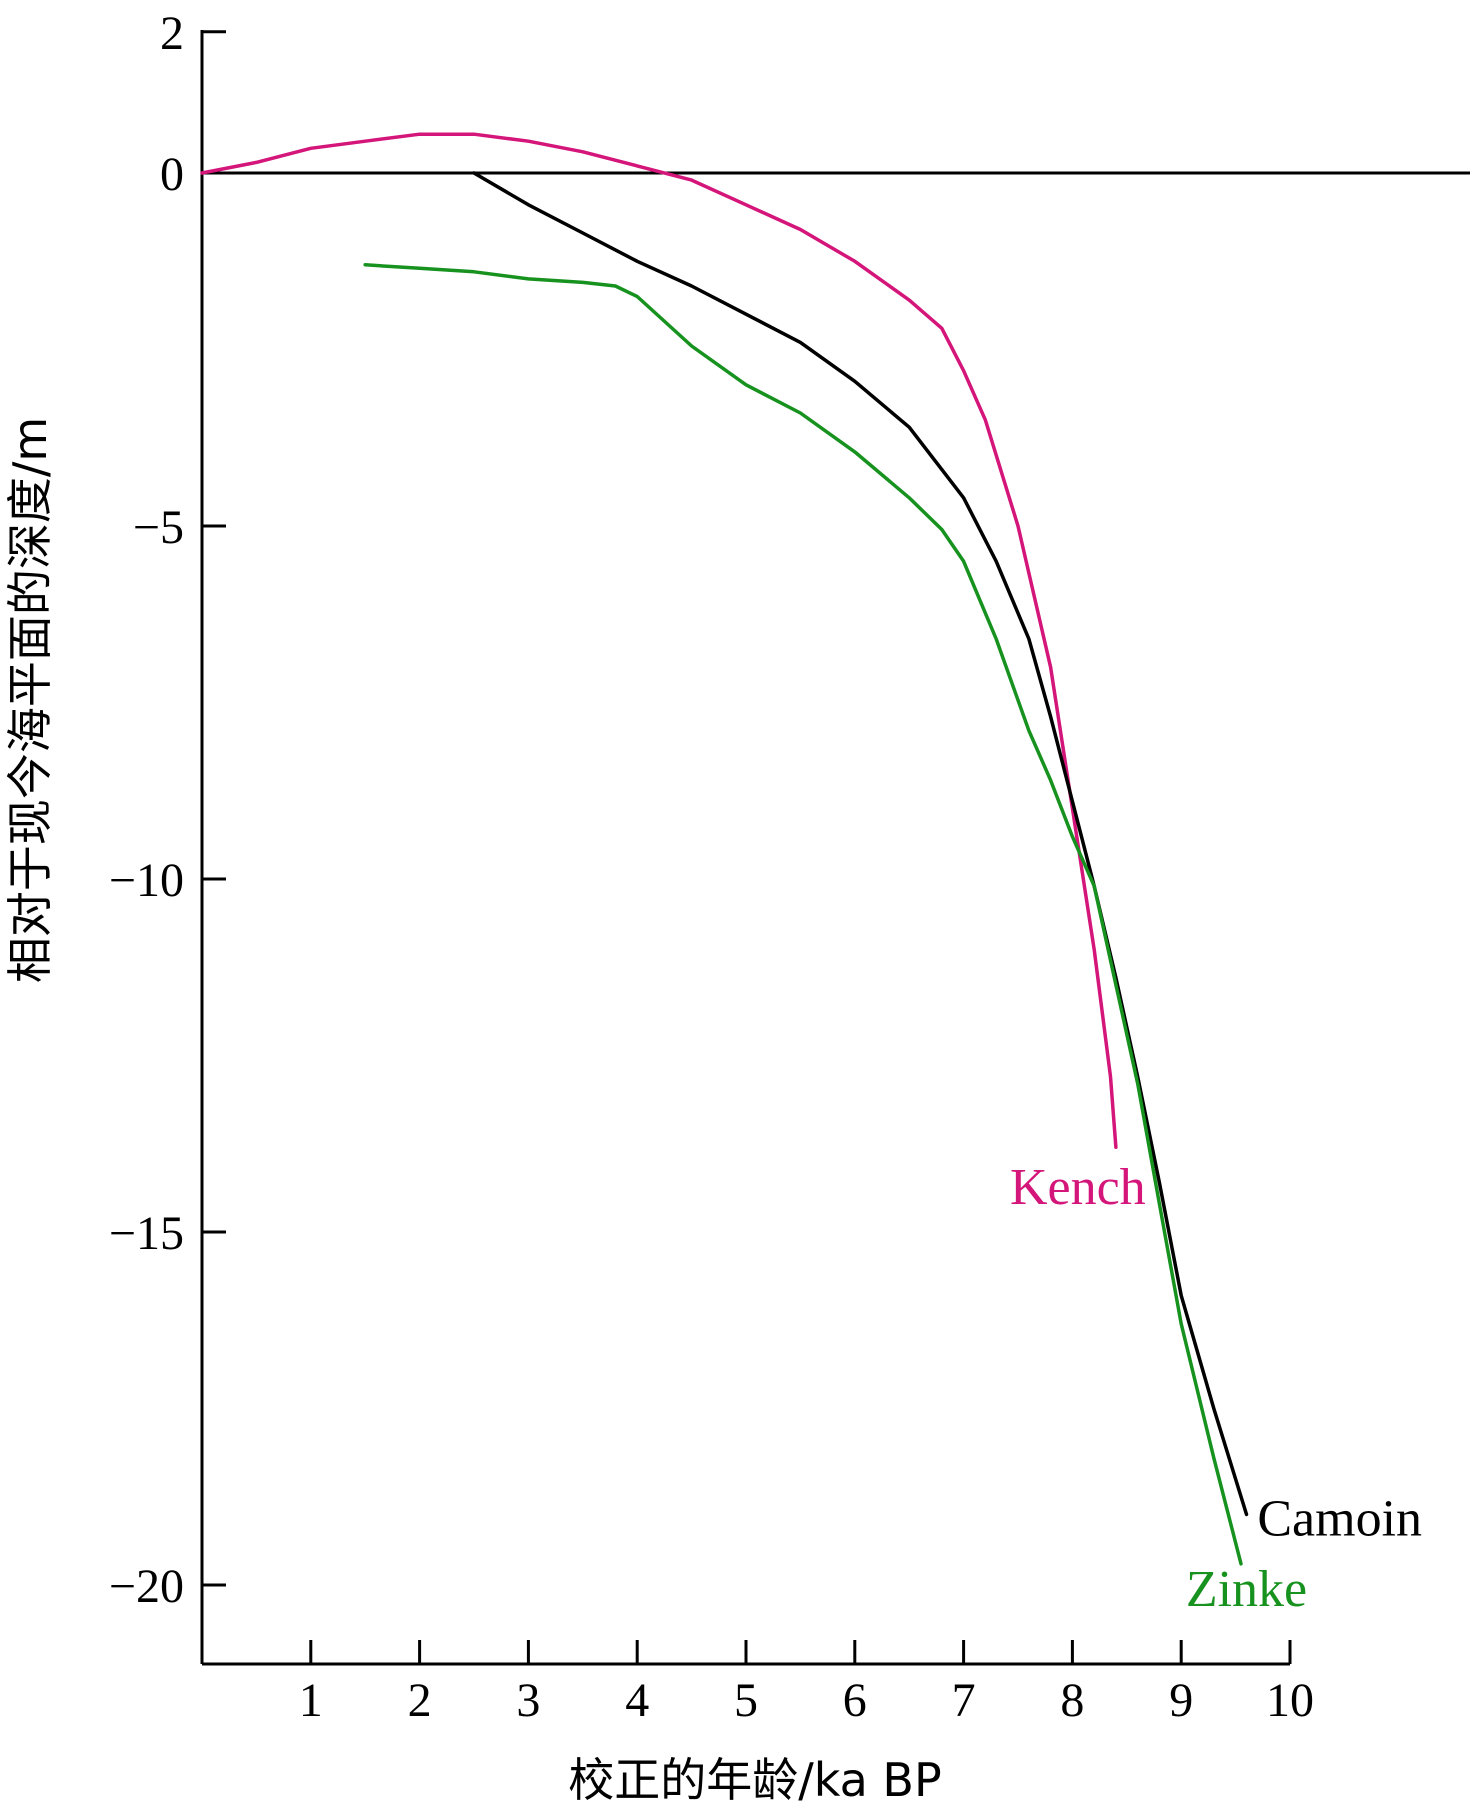 The width and height of the screenshot is (1470, 1818). I want to click on x-tick-label-7: 7, so click(964, 1700).